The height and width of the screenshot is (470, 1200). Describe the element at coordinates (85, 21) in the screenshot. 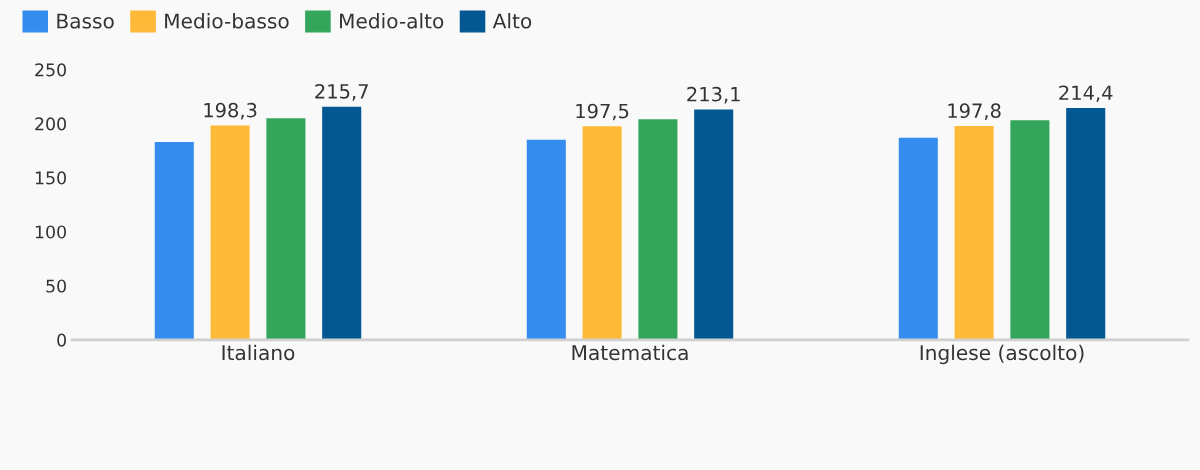

I see `legend-label: Basso` at that location.